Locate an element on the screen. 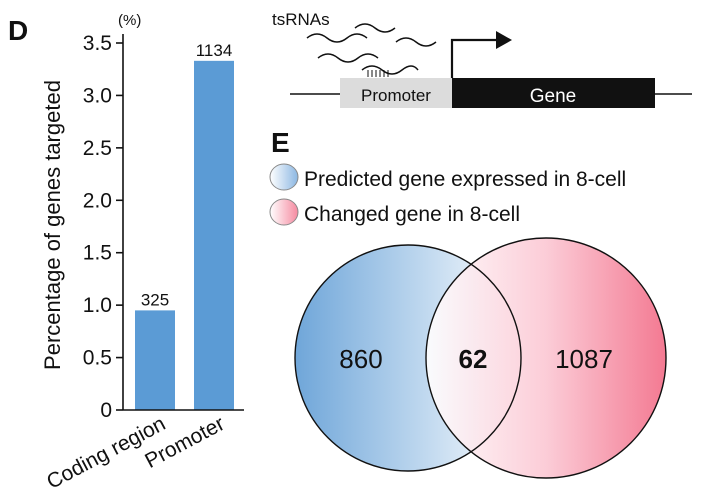  y-tick-label: 3.5 is located at coordinates (97, 43).